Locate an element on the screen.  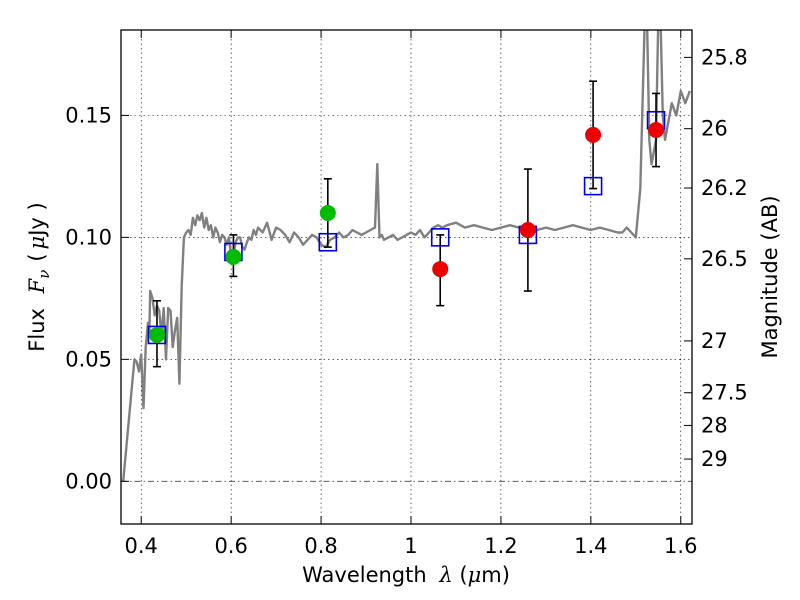
x-tick-label: 1 is located at coordinates (410, 546).